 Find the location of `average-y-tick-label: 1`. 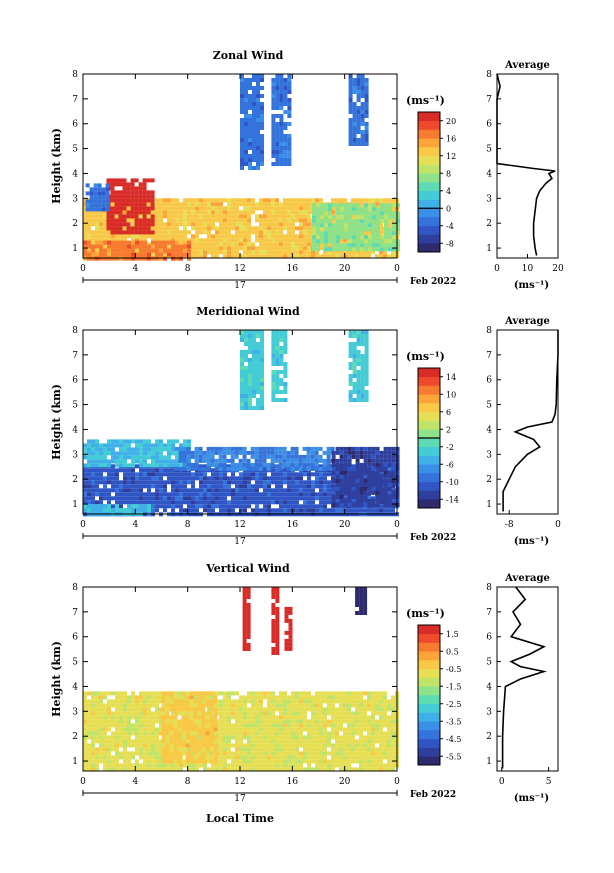

average-y-tick-label: 1 is located at coordinates (489, 249).